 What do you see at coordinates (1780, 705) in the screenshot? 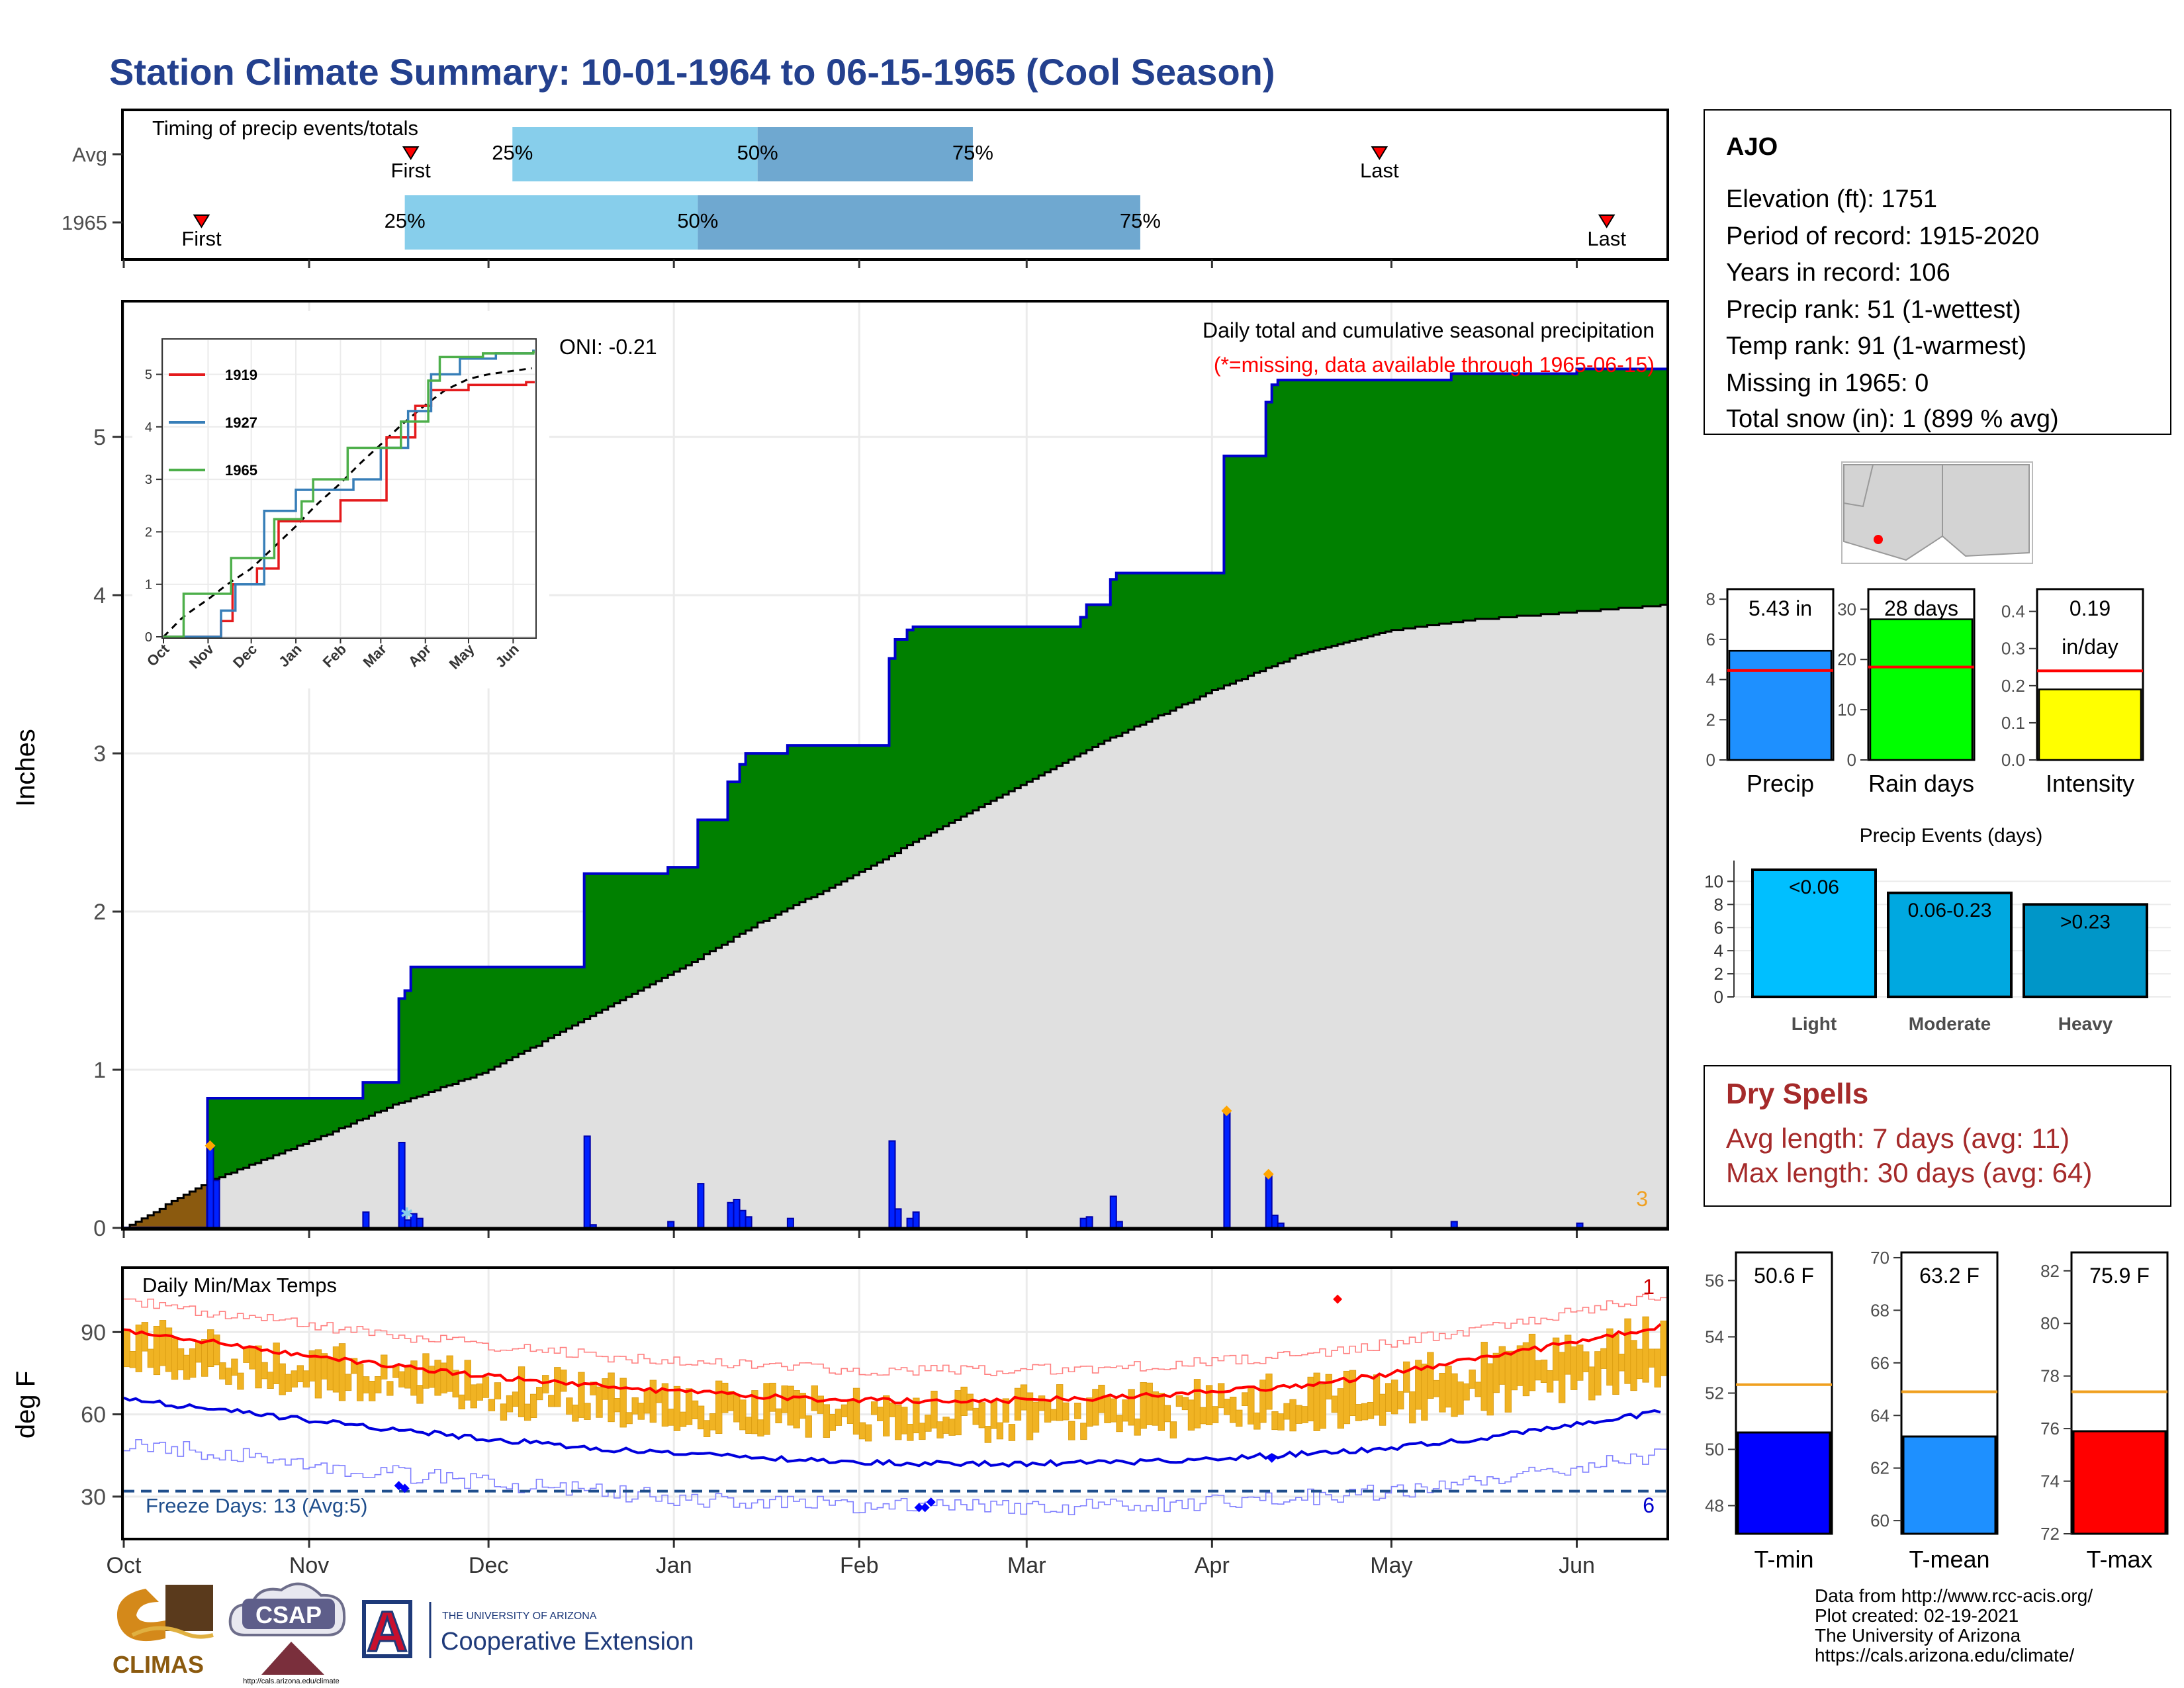
I see `summary-bar-value` at bounding box center [1780, 705].